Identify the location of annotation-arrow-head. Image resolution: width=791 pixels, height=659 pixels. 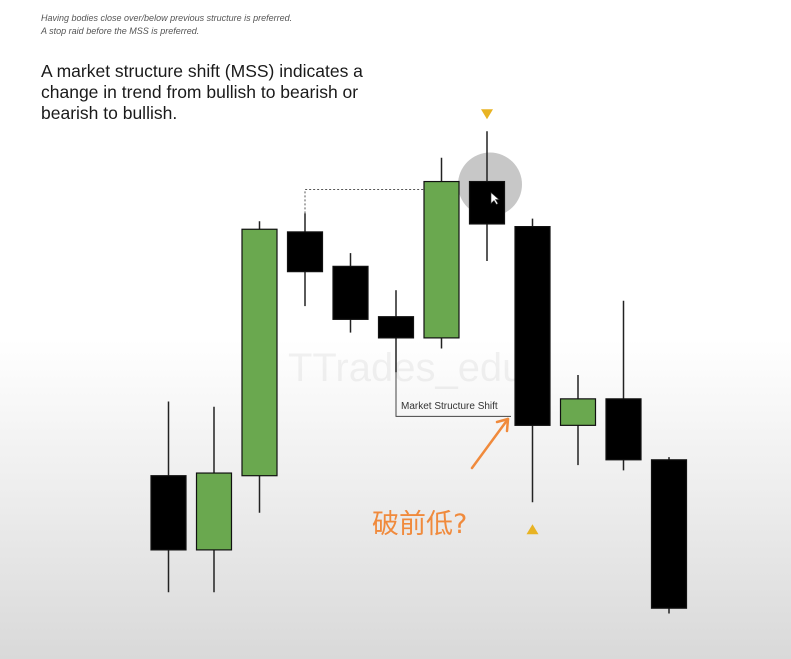
(502, 425).